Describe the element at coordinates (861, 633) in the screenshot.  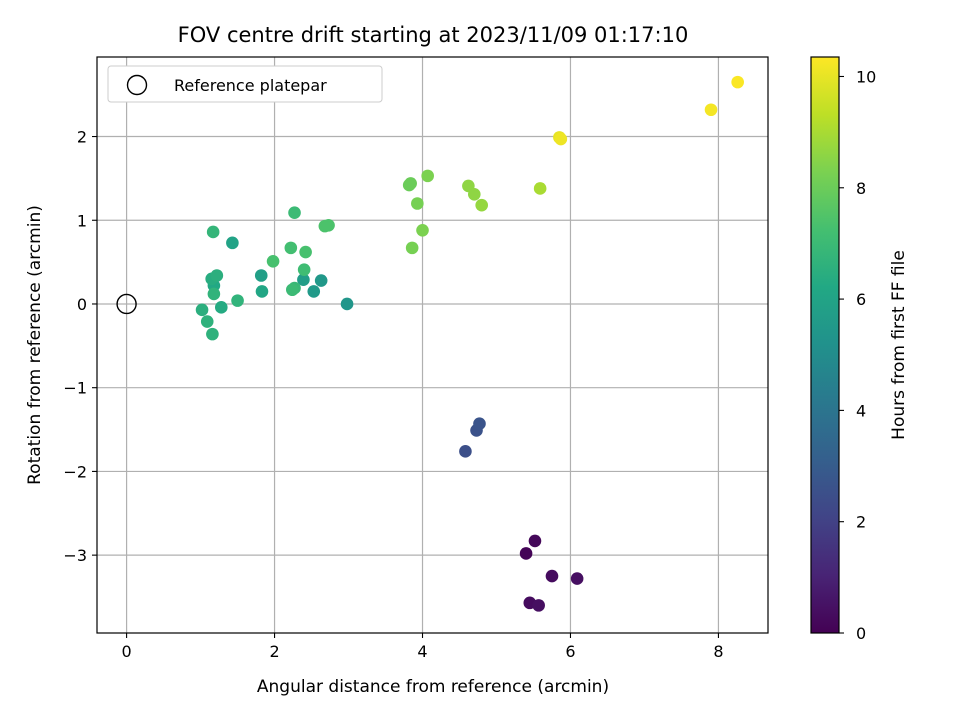
I see `colorbar-tick-label: 0` at that location.